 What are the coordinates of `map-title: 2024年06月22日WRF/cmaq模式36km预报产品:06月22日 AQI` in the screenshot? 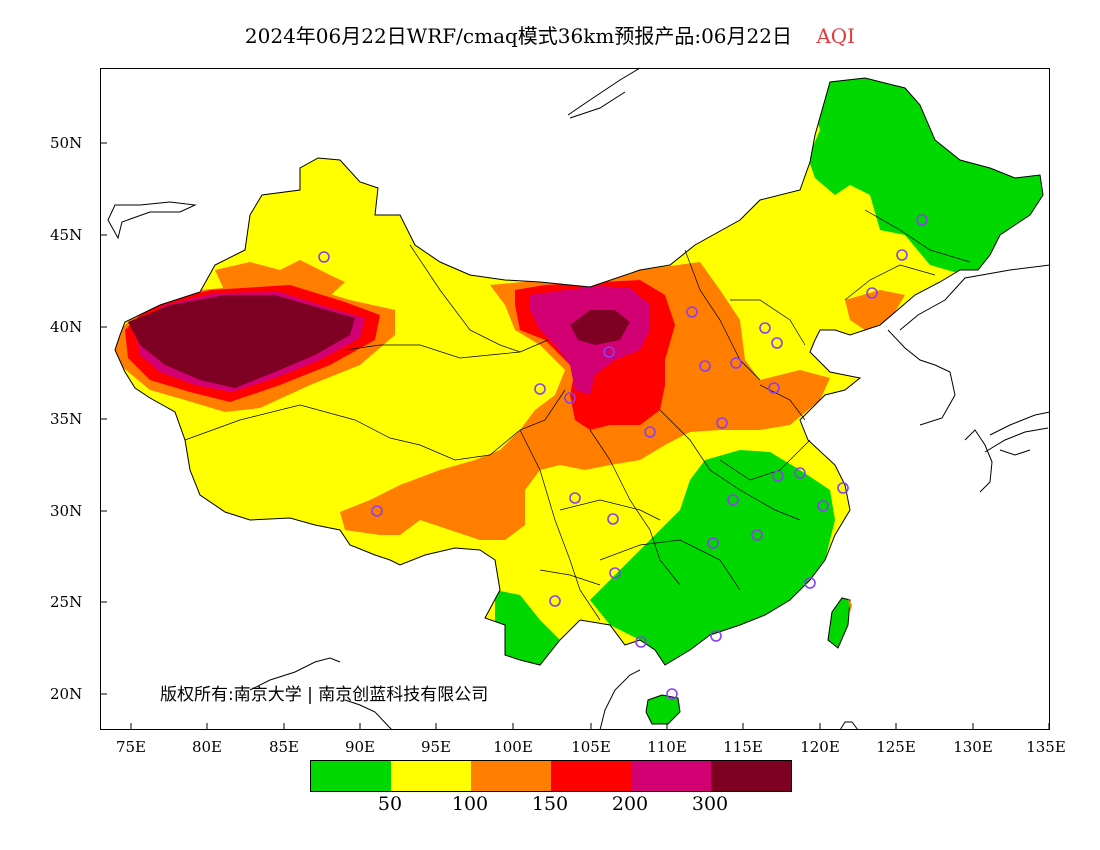 It's located at (550, 34).